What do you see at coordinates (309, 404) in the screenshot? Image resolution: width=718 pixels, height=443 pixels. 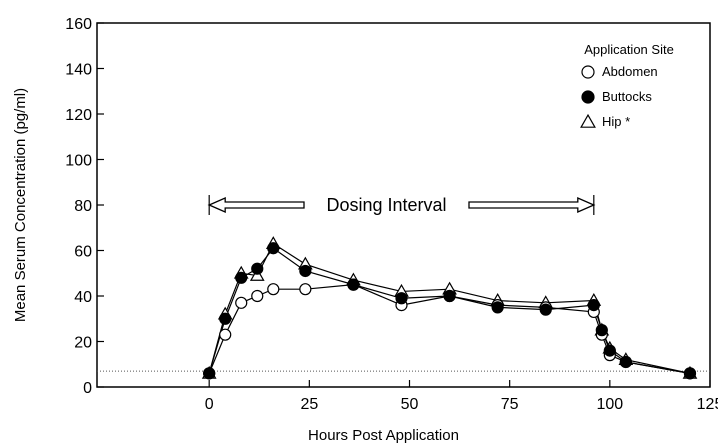 I see `x-tick-label: 25` at bounding box center [309, 404].